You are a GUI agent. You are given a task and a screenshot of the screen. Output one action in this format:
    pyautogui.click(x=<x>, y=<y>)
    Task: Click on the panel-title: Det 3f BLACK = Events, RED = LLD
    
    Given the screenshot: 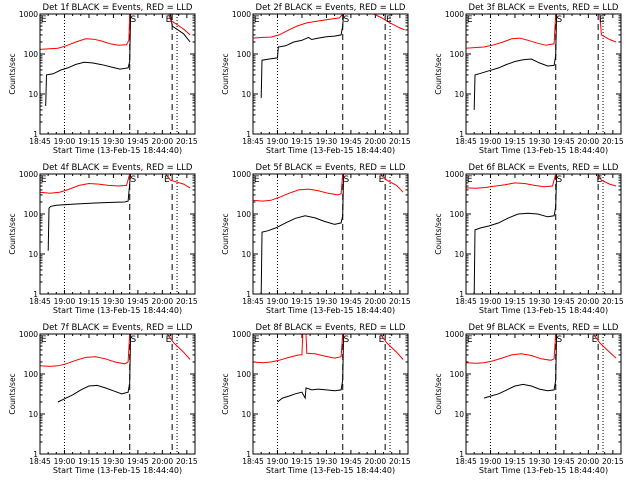 What is the action you would take?
    pyautogui.click(x=544, y=8)
    